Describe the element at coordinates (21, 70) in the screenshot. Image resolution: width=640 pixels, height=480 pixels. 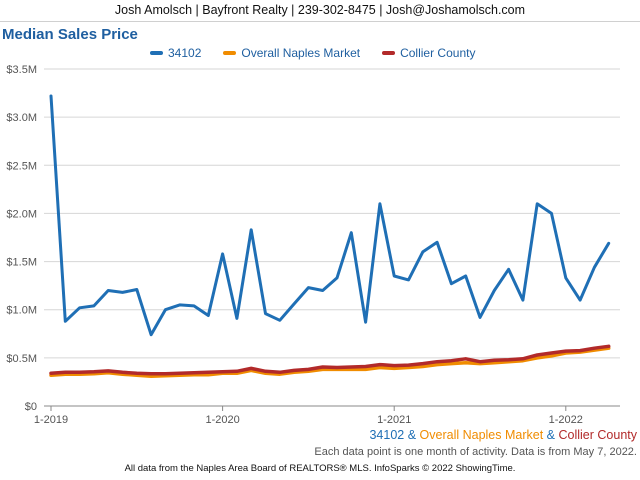
I see `y-tick-label: $3.5M` at that location.